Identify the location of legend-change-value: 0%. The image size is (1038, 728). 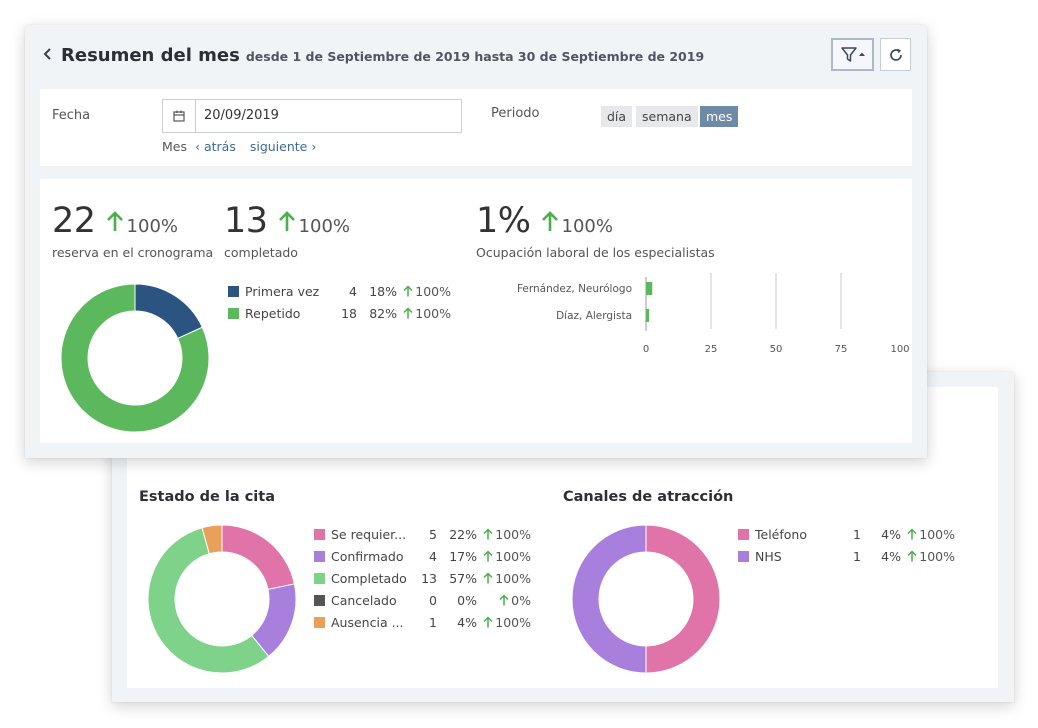
(521, 600).